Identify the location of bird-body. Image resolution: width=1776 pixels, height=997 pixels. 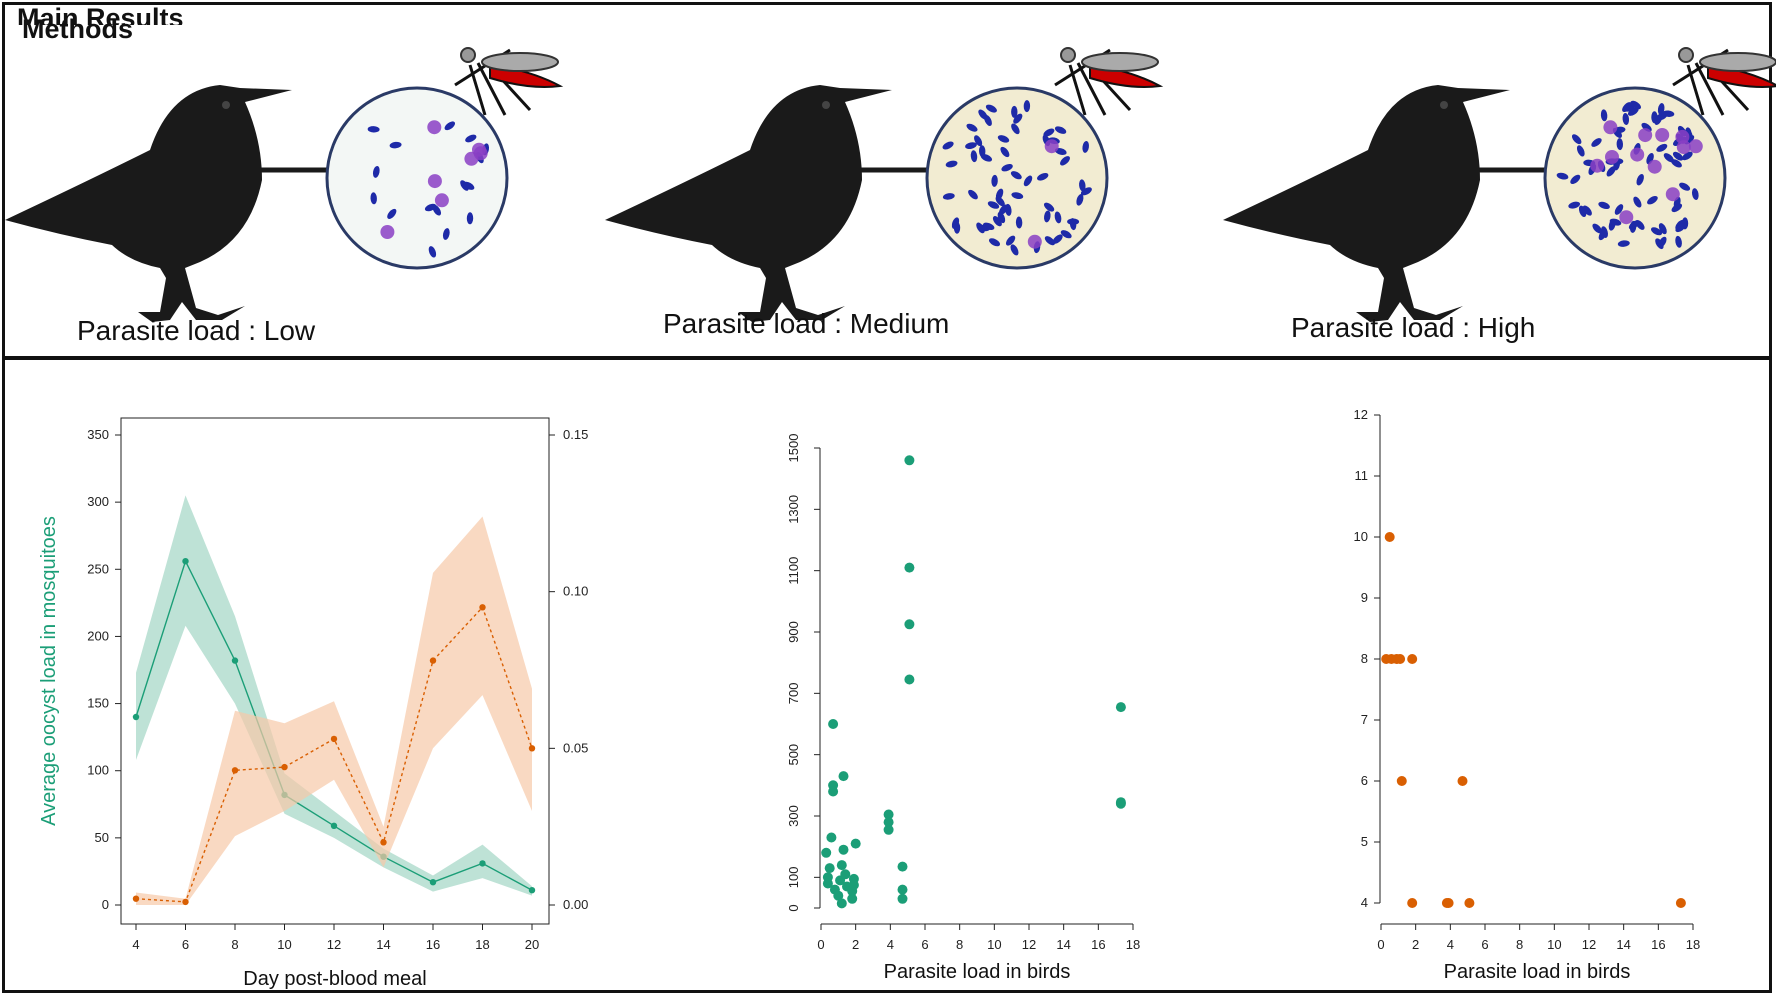
(748, 203).